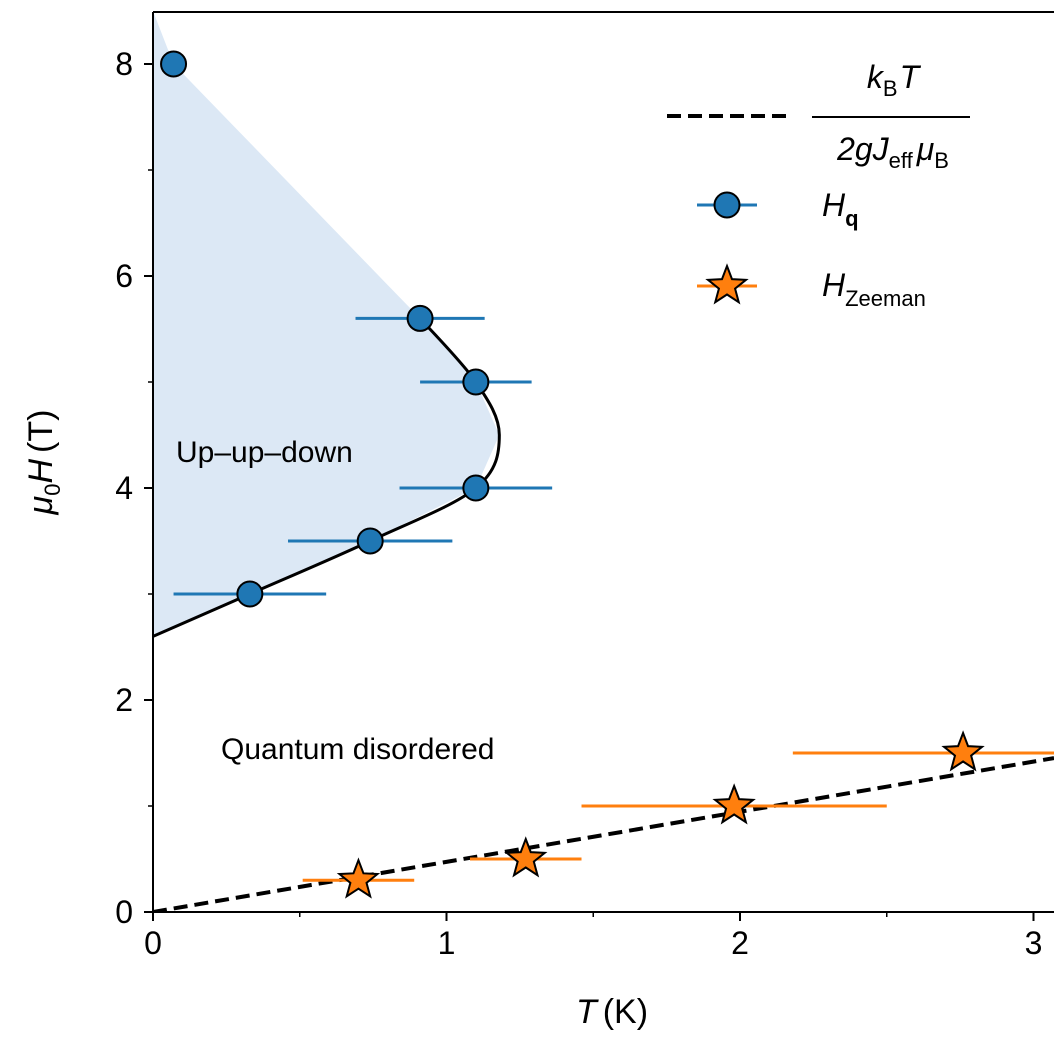 This screenshot has height=1039, width=1054. What do you see at coordinates (740, 943) in the screenshot?
I see `x-tick-label: 2` at bounding box center [740, 943].